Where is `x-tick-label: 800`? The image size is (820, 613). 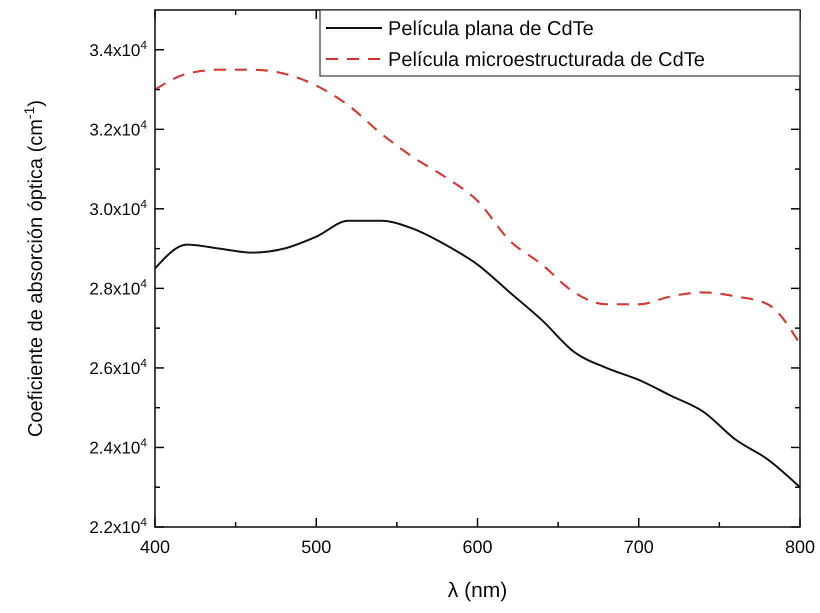
x-tick-label: 800 is located at coordinates (800, 547).